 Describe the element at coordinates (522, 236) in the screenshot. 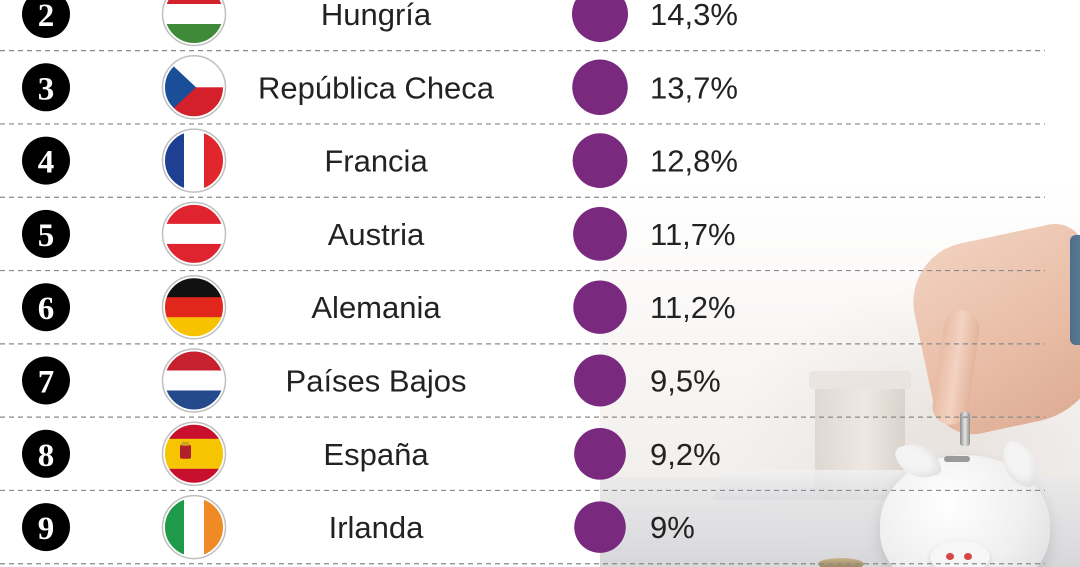

I see `ranking-row: 5 Austria 11,7%` at that location.